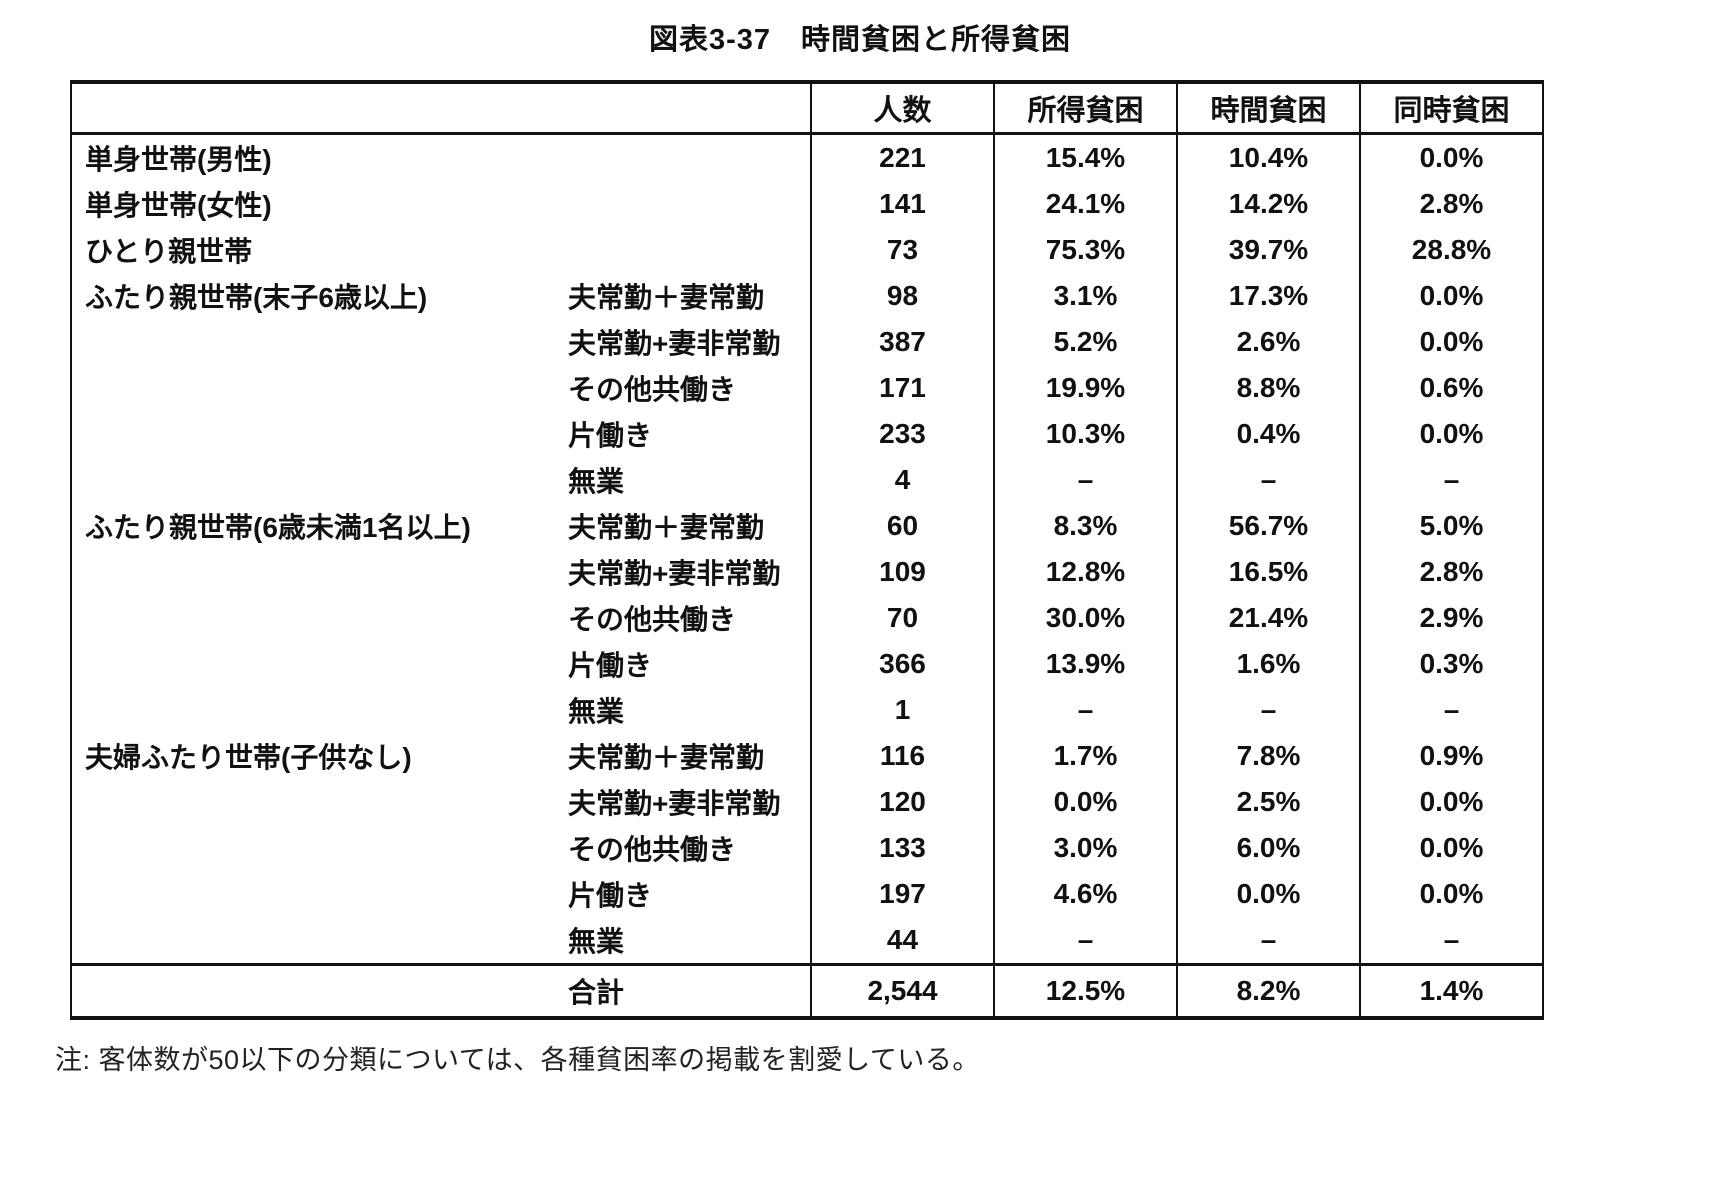 The image size is (1720, 1178). What do you see at coordinates (1269, 388) in the screenshot?
I see `row-time-poverty: 8.8%` at bounding box center [1269, 388].